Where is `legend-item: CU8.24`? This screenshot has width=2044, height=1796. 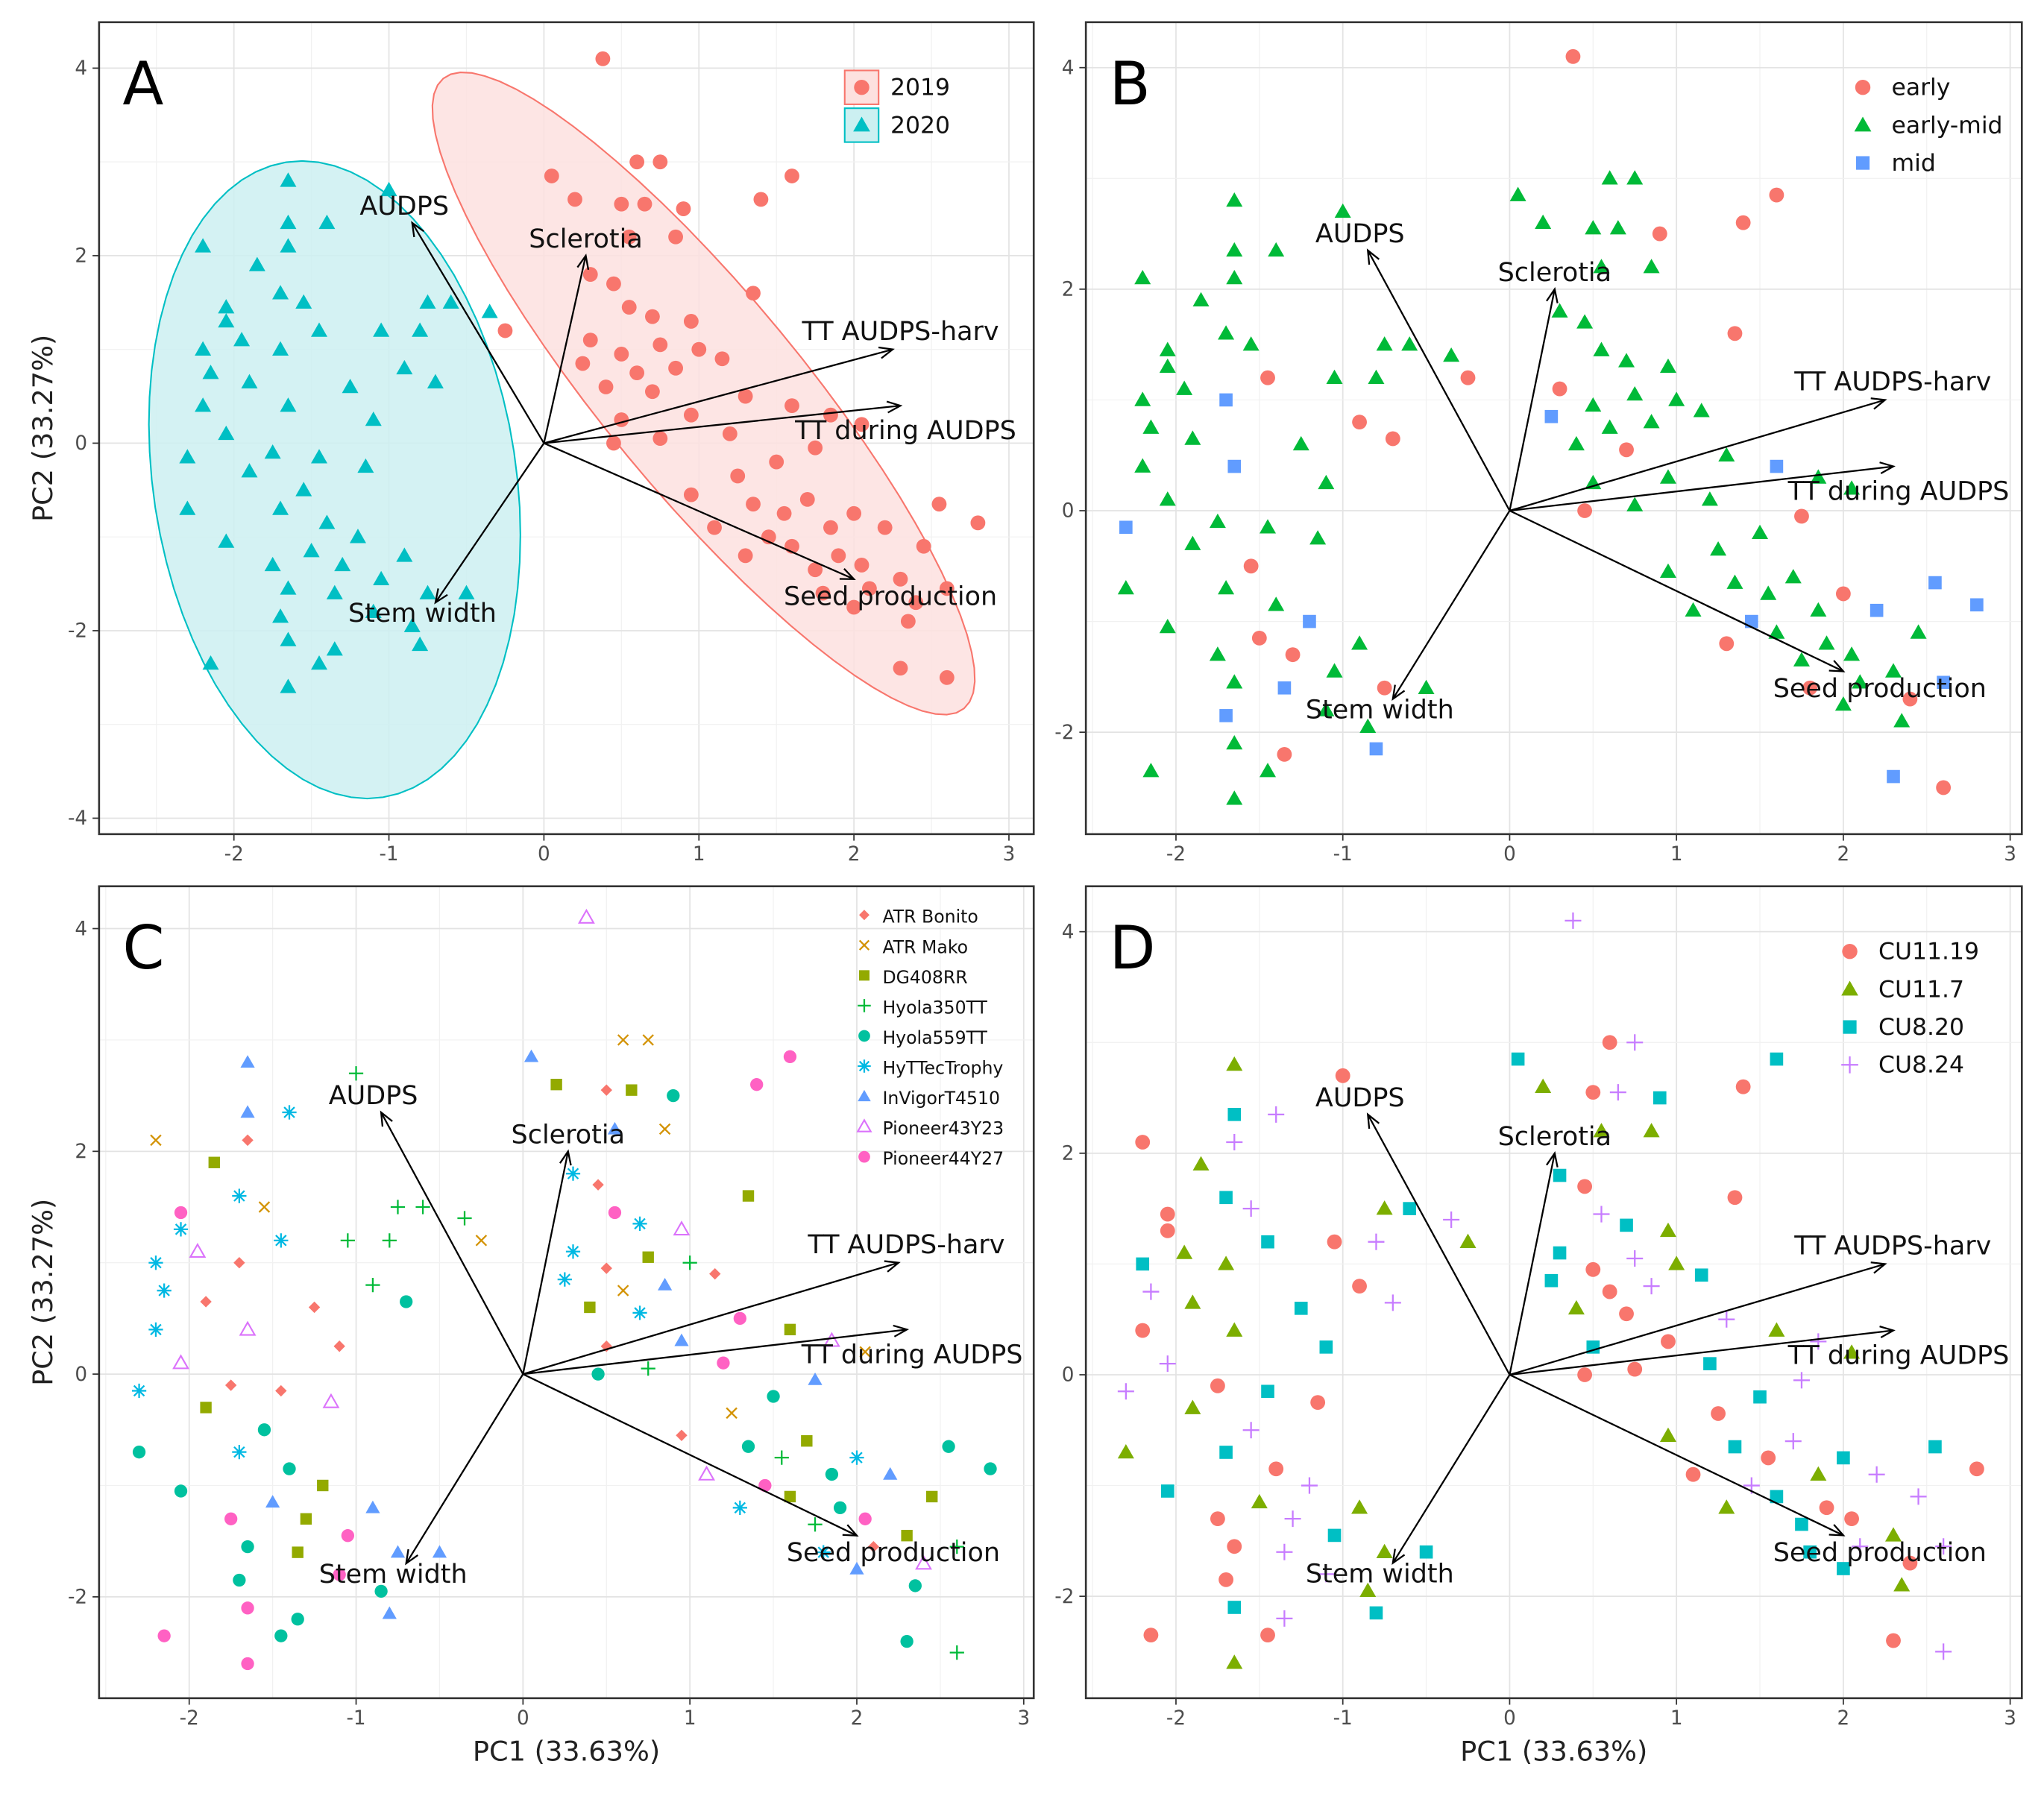 legend-item: CU8.24 is located at coordinates (1902, 1065).